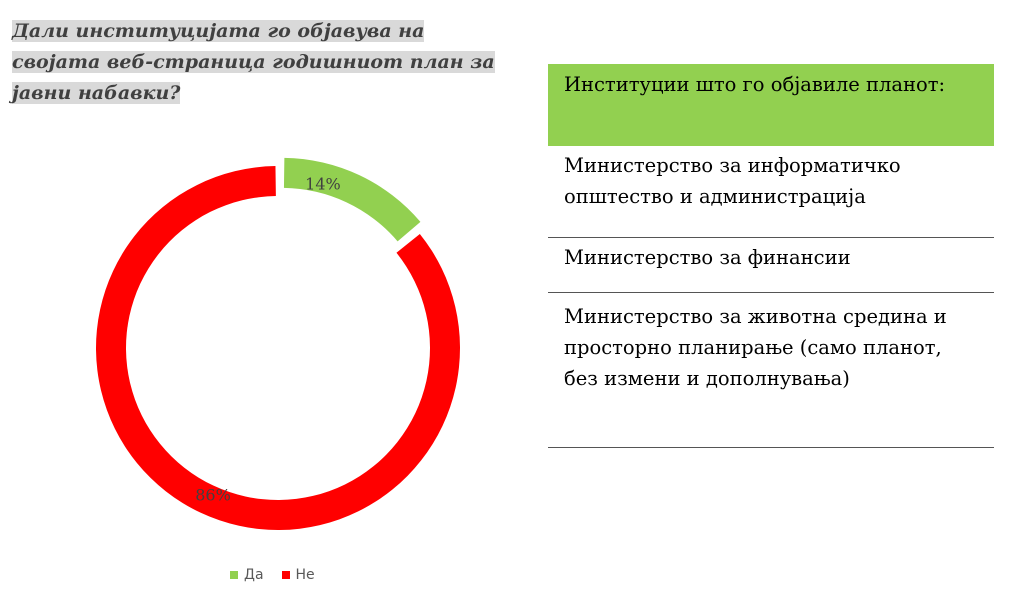  What do you see at coordinates (305, 575) in the screenshot?
I see `legend-label-no: Не` at bounding box center [305, 575].